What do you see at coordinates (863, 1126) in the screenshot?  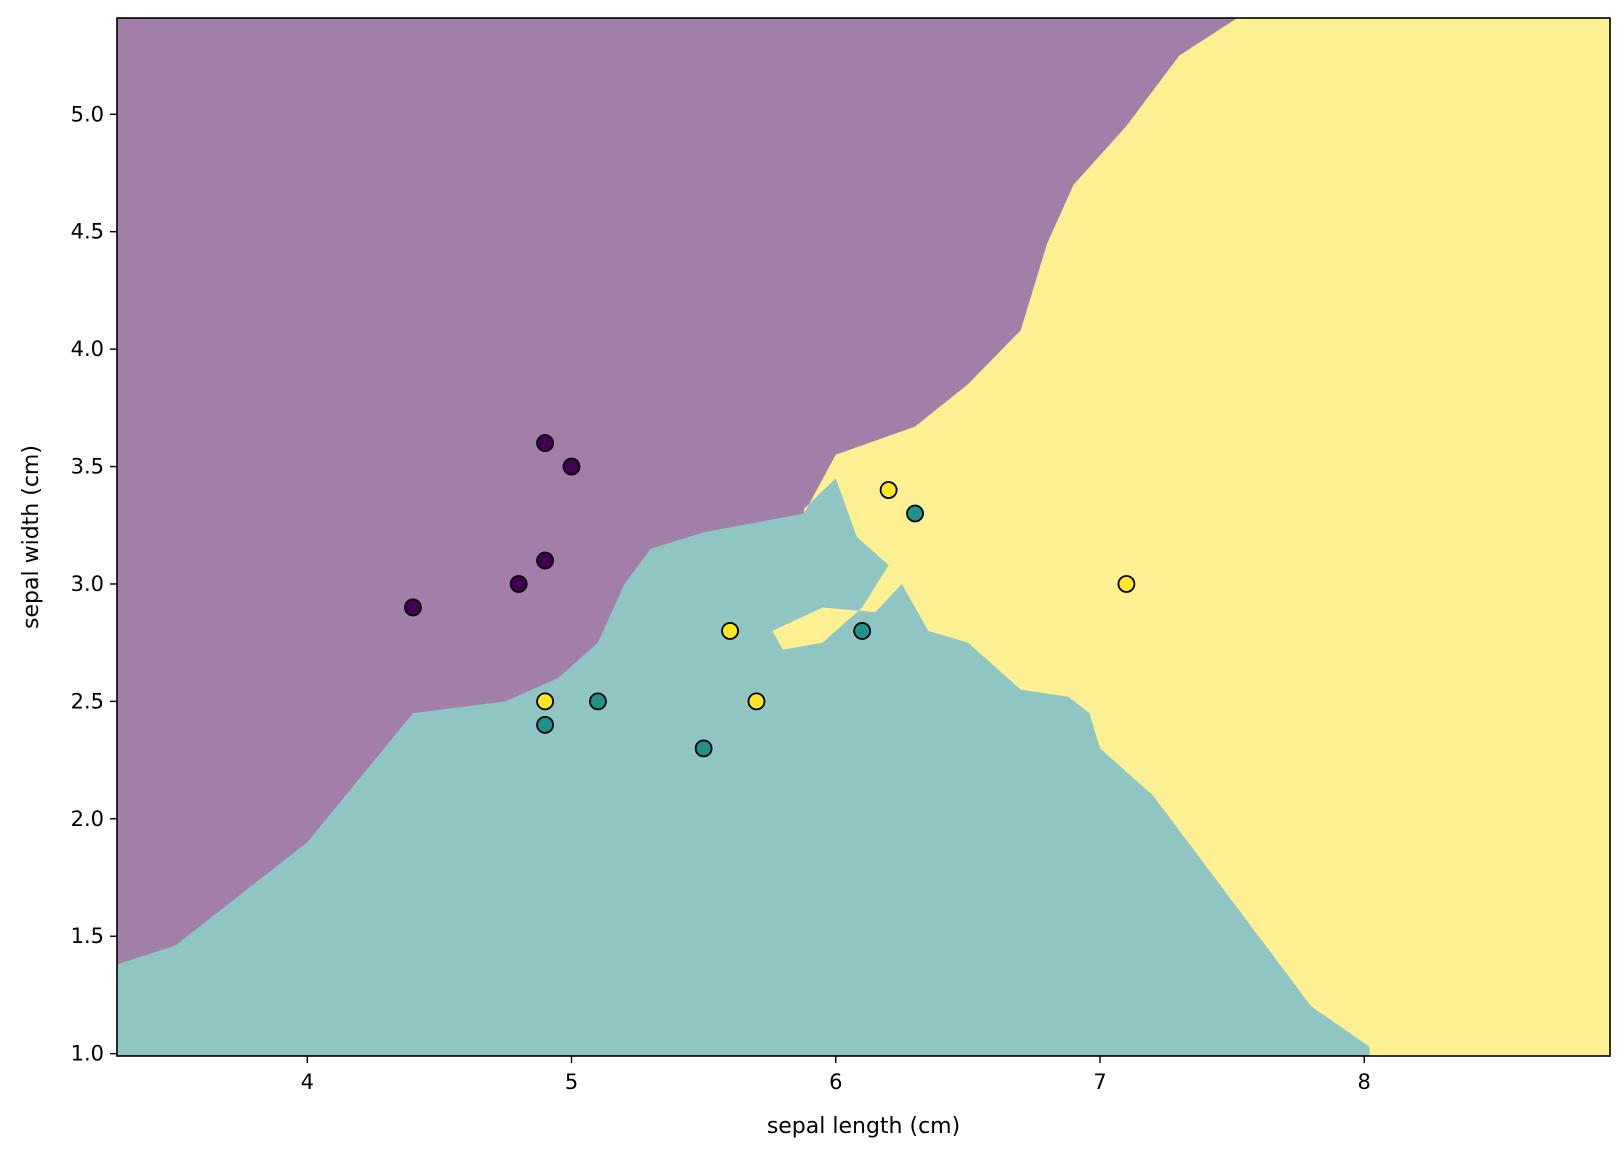 I see `x-axis-label: sepal length (cm)` at bounding box center [863, 1126].